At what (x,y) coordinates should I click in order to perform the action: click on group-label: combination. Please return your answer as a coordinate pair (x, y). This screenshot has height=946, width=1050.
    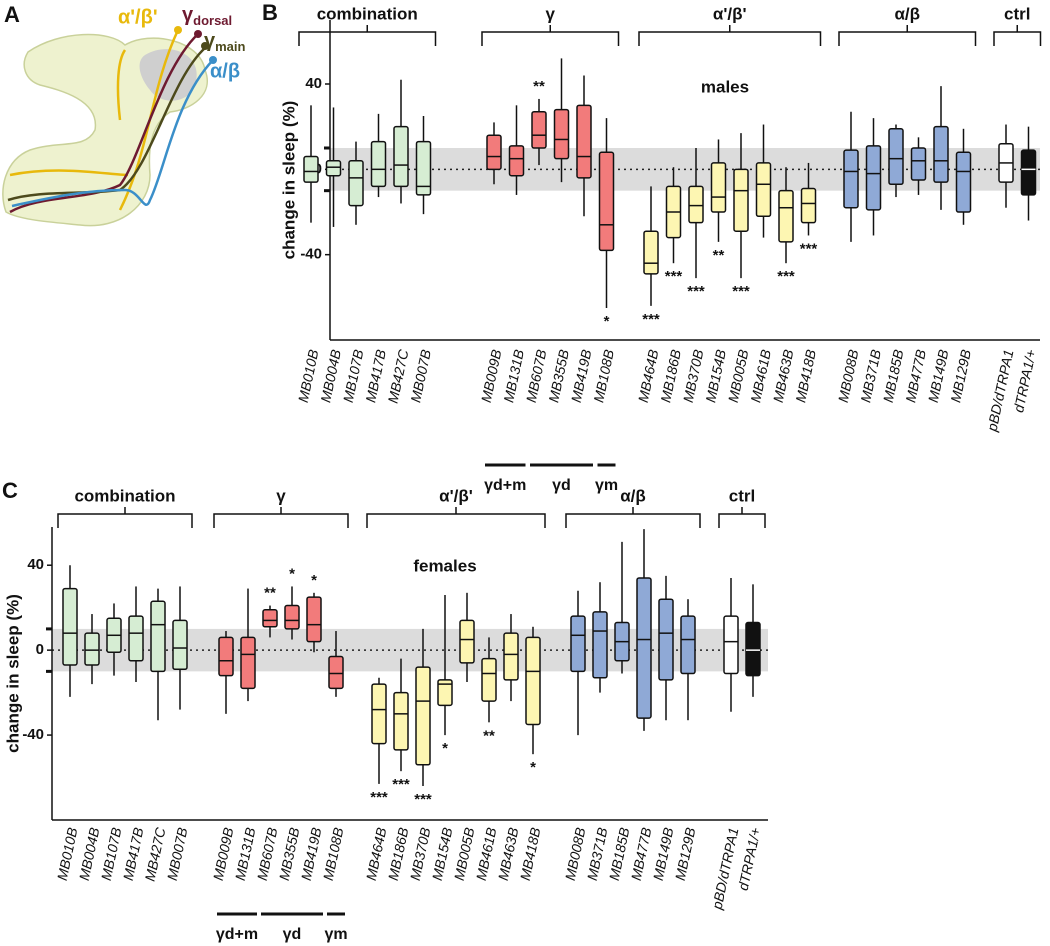
    Looking at the image, I should click on (367, 13).